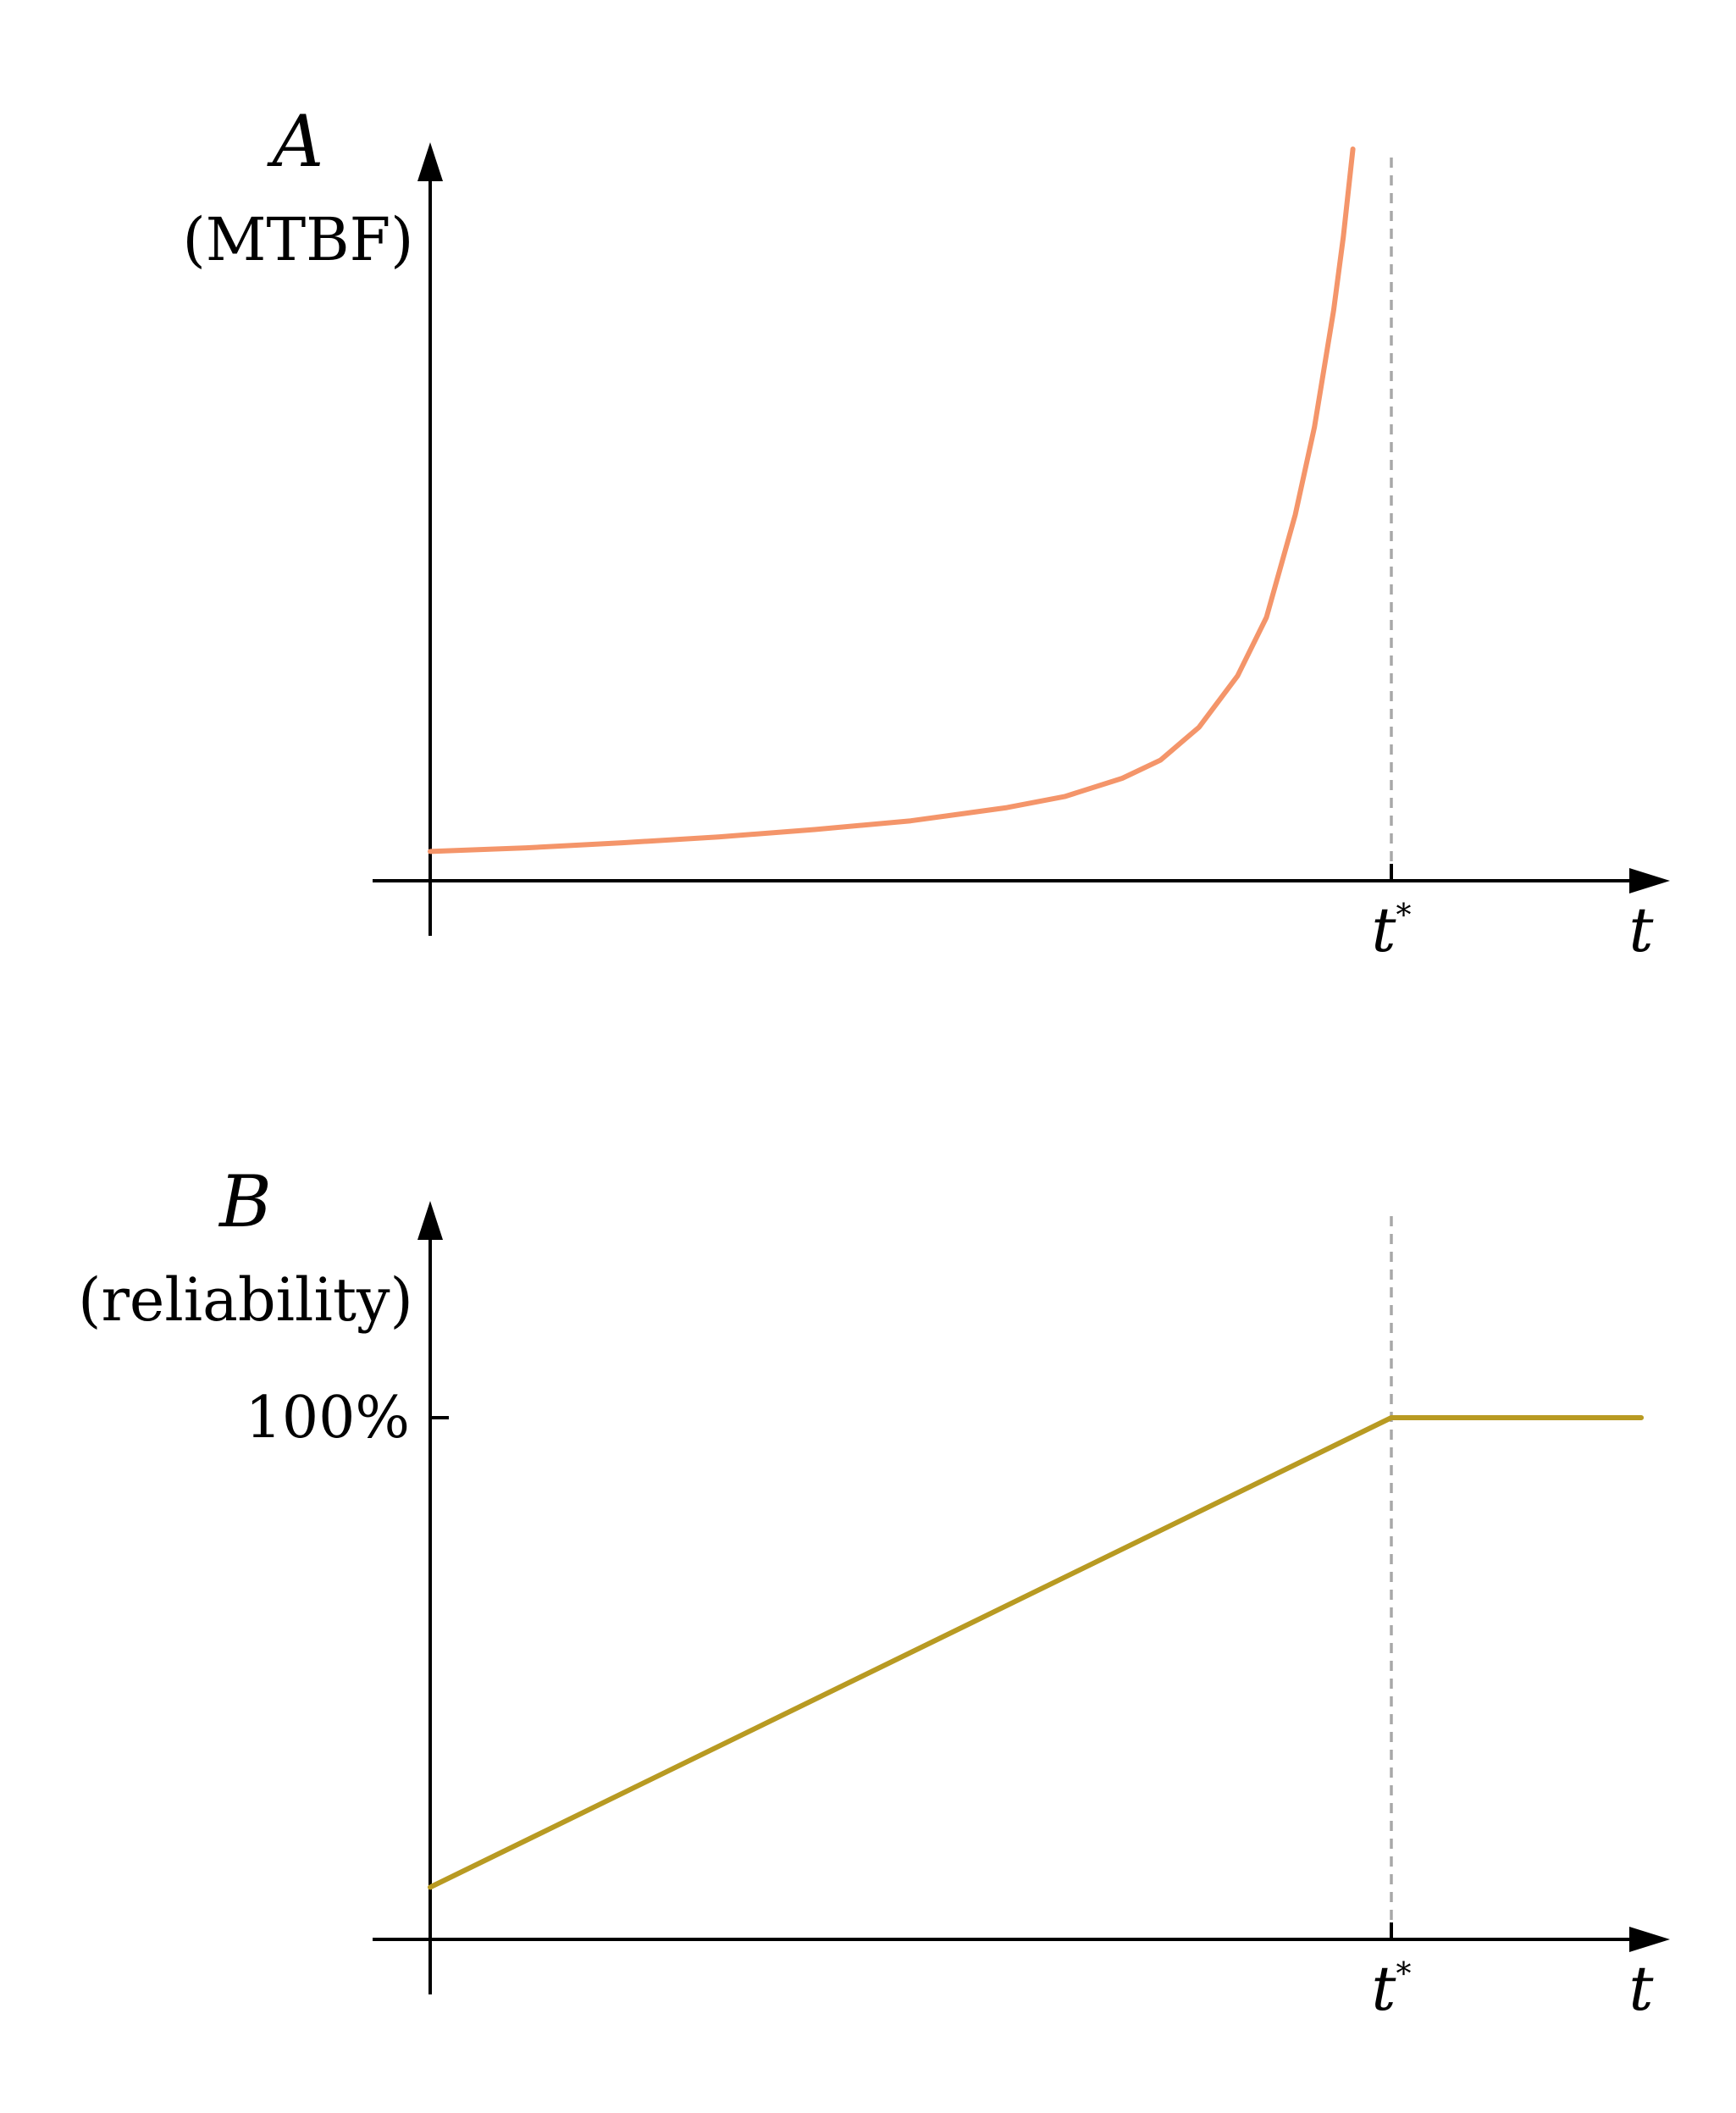  What do you see at coordinates (1649, 880) in the screenshot?
I see `top-x-axis-arrowhead` at bounding box center [1649, 880].